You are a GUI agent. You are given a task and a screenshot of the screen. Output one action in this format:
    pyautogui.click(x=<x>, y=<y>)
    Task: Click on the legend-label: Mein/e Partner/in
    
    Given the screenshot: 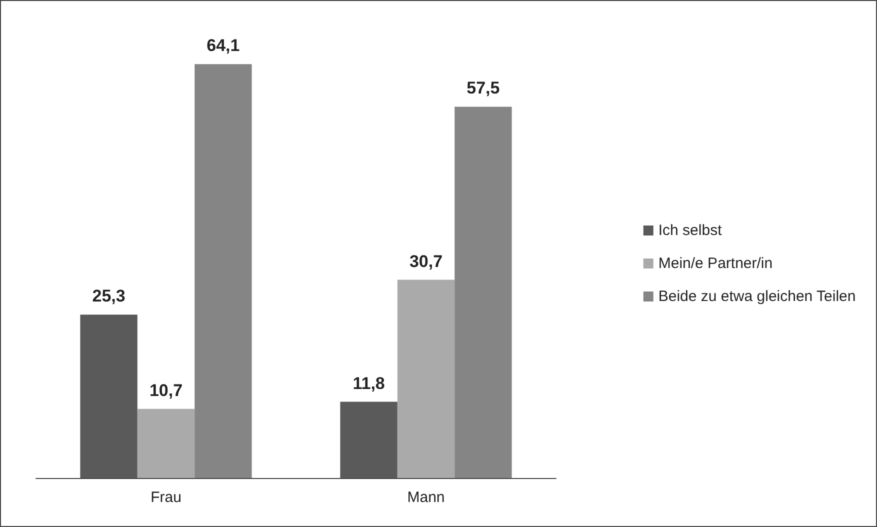 What is the action you would take?
    pyautogui.click(x=715, y=263)
    